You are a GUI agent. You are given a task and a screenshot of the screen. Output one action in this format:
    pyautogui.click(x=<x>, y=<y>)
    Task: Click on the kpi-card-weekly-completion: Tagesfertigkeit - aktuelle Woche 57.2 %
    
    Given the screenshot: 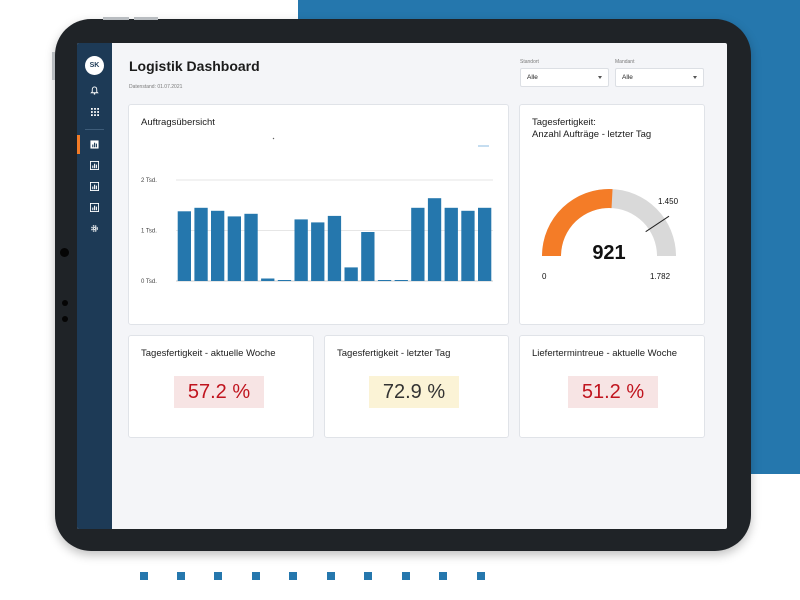 What is the action you would take?
    pyautogui.click(x=221, y=386)
    